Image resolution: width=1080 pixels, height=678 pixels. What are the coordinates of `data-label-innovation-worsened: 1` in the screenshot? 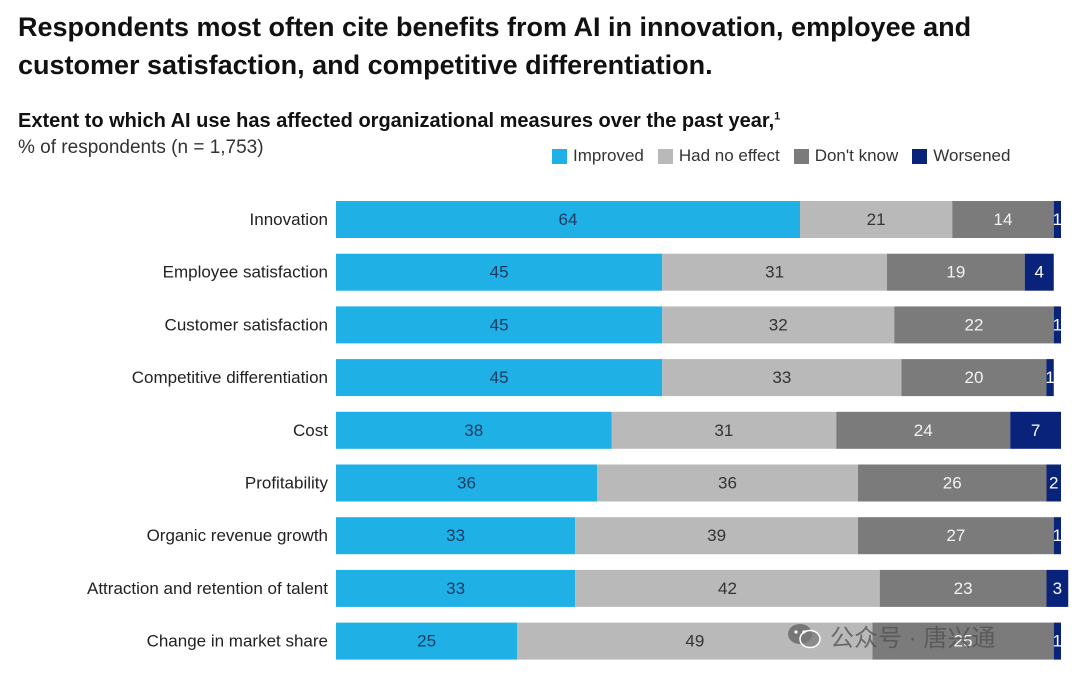 It's located at (1057, 219).